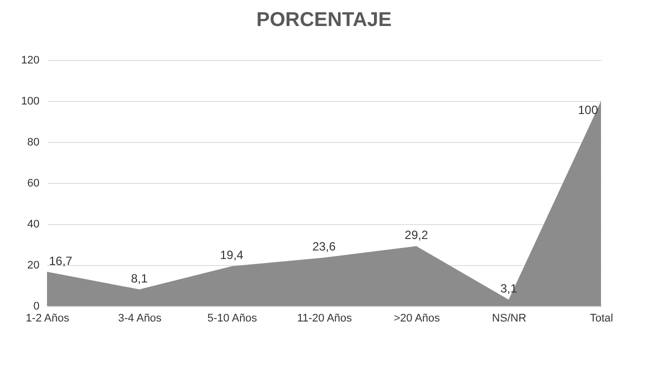  I want to click on y-tick-label: 0, so click(36, 306).